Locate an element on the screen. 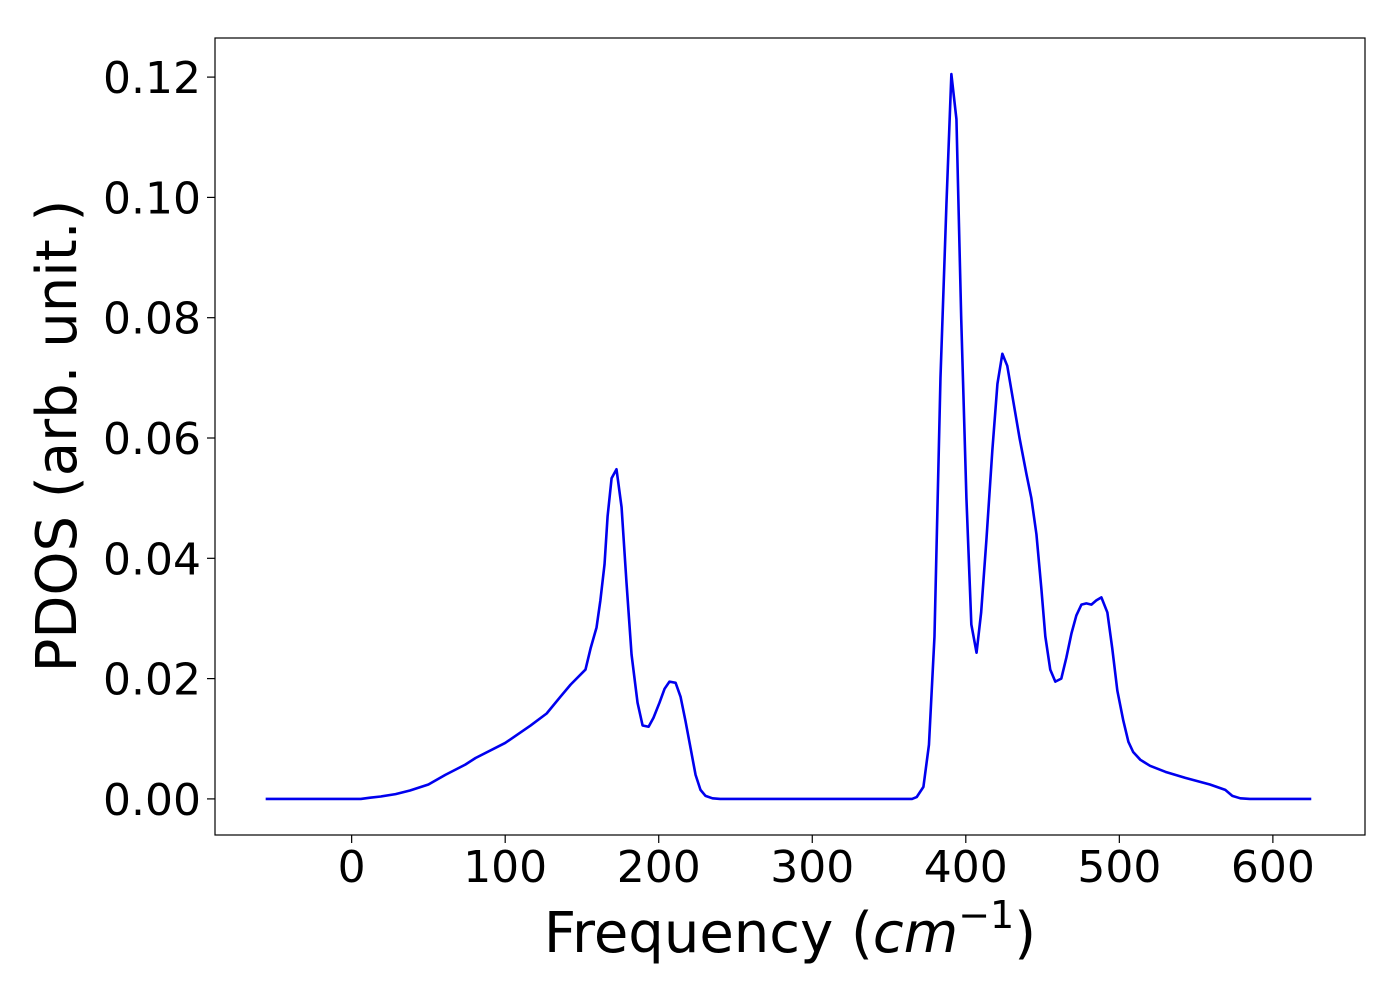 The width and height of the screenshot is (1400, 1000). y-tick-label: 0.06 is located at coordinates (152, 439).